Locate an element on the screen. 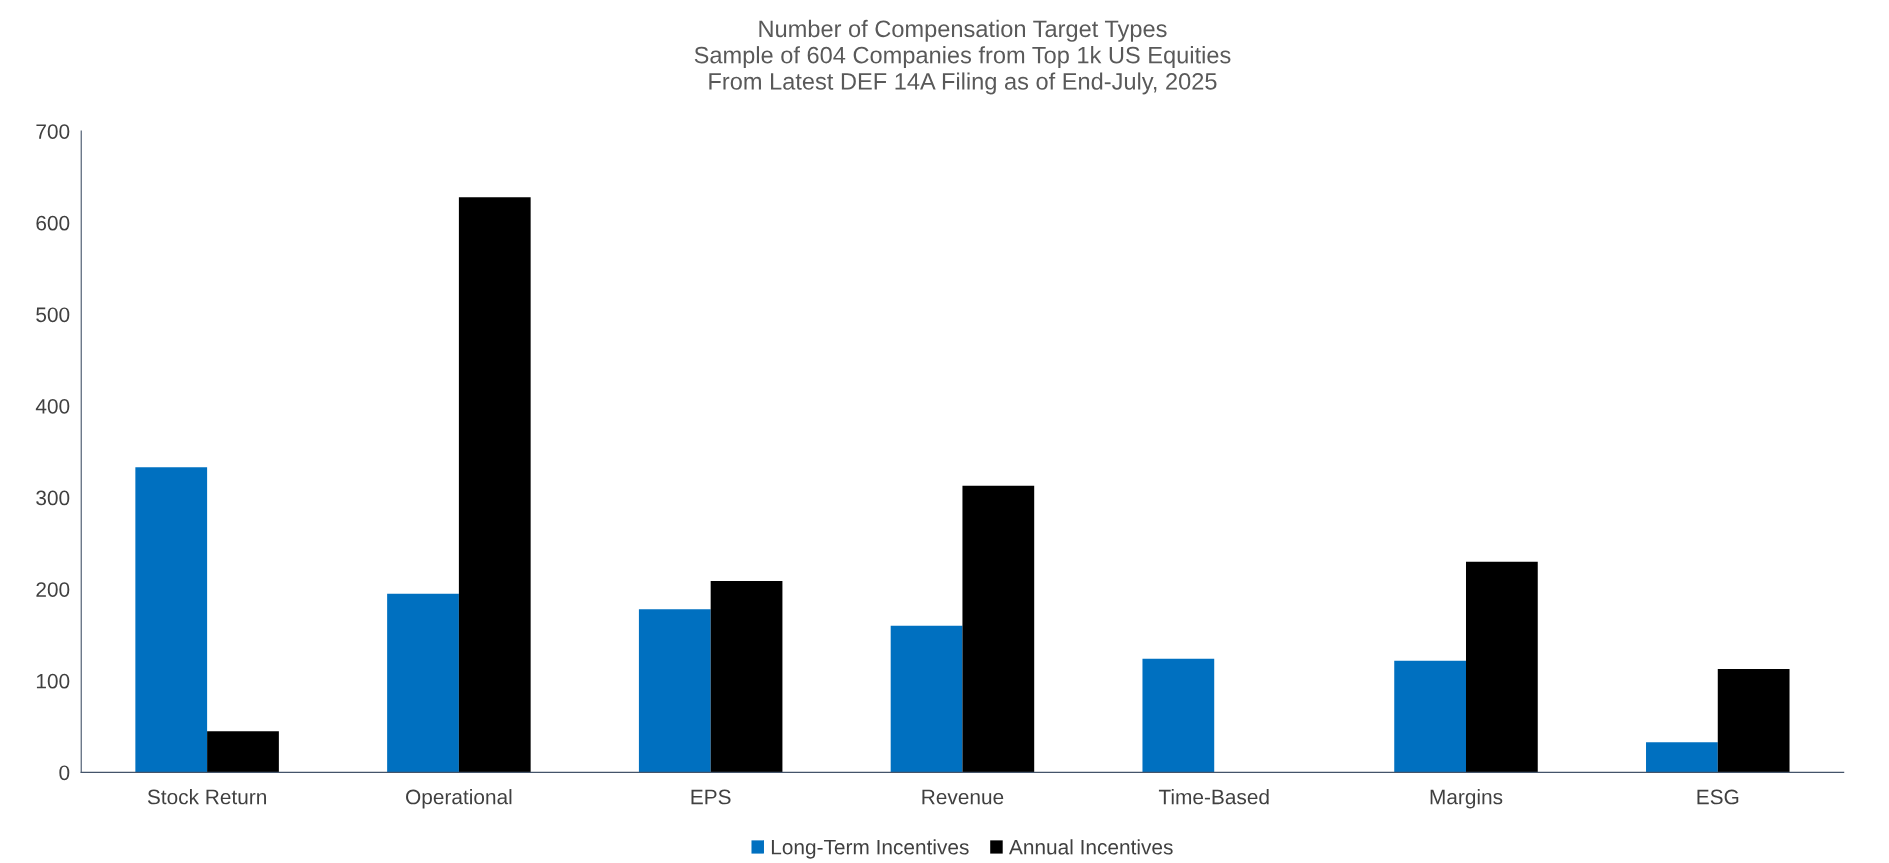 The width and height of the screenshot is (1889, 863). legend-label: Annual Incentives is located at coordinates (1091, 847).